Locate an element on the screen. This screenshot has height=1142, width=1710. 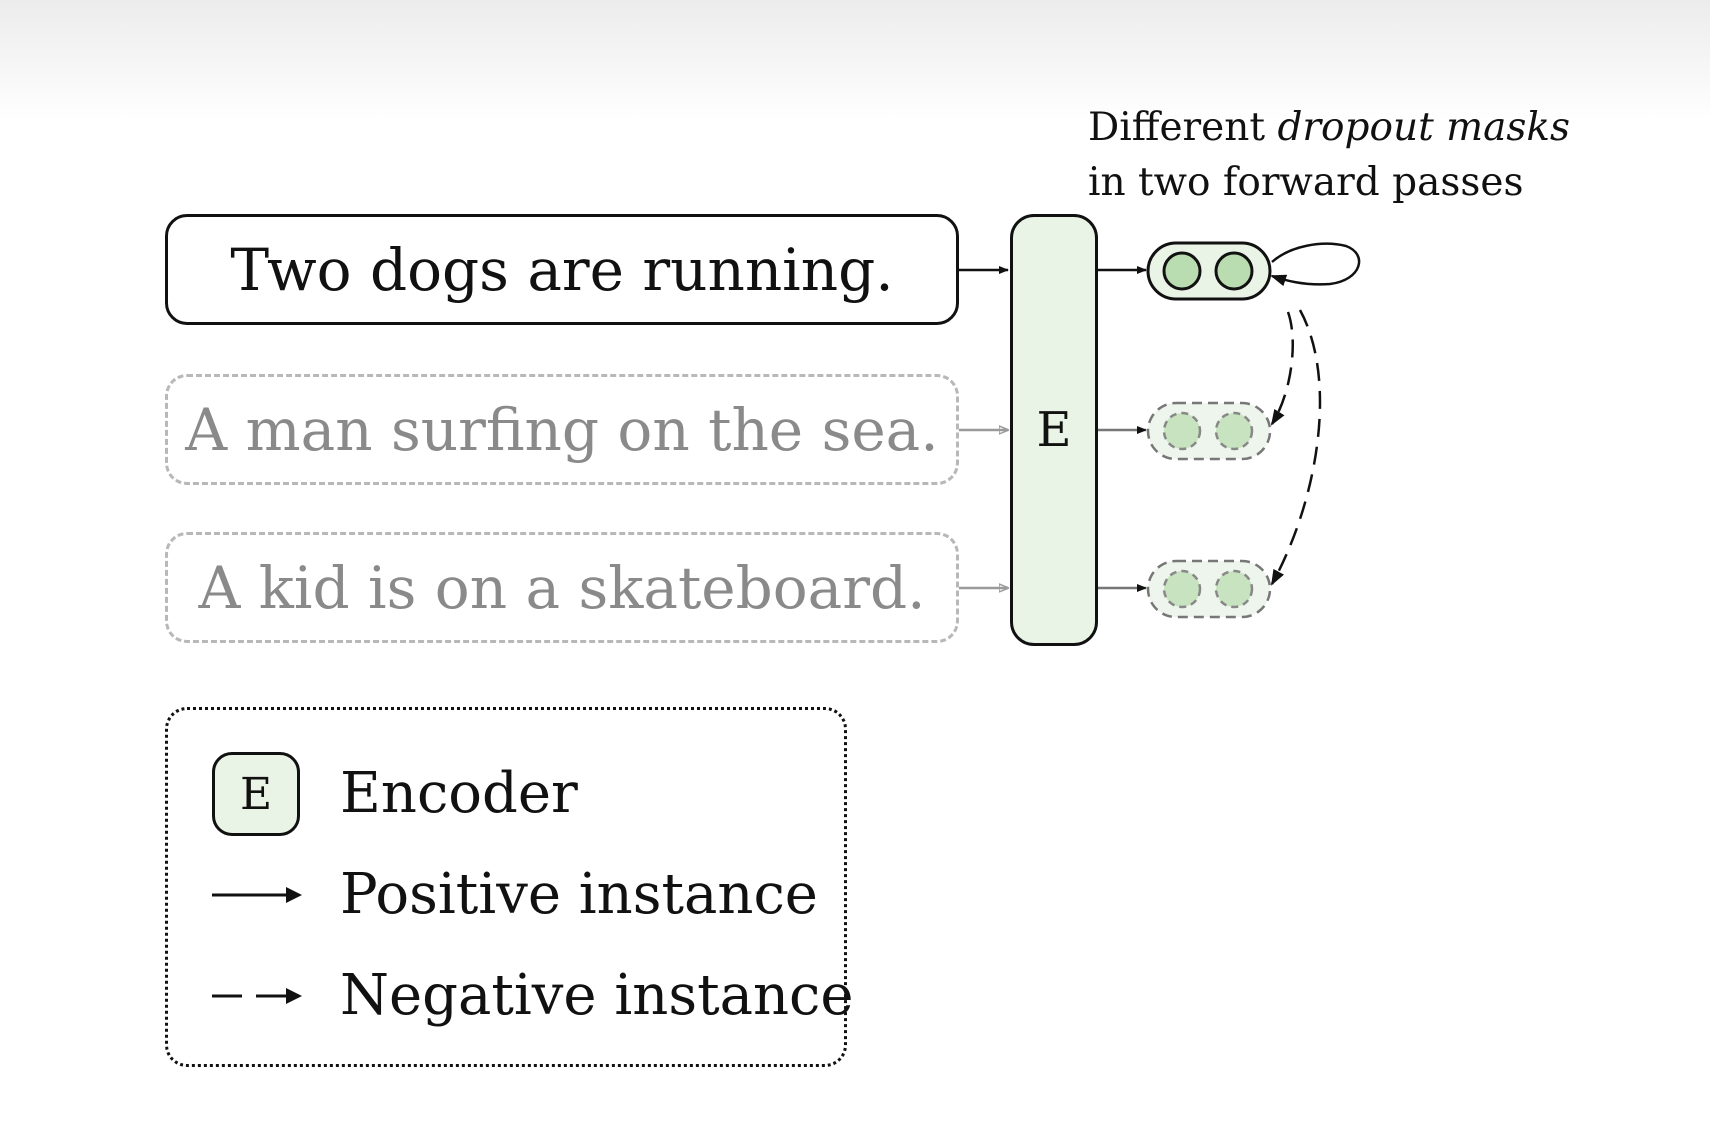
encoder-block: E is located at coordinates (1054, 430).